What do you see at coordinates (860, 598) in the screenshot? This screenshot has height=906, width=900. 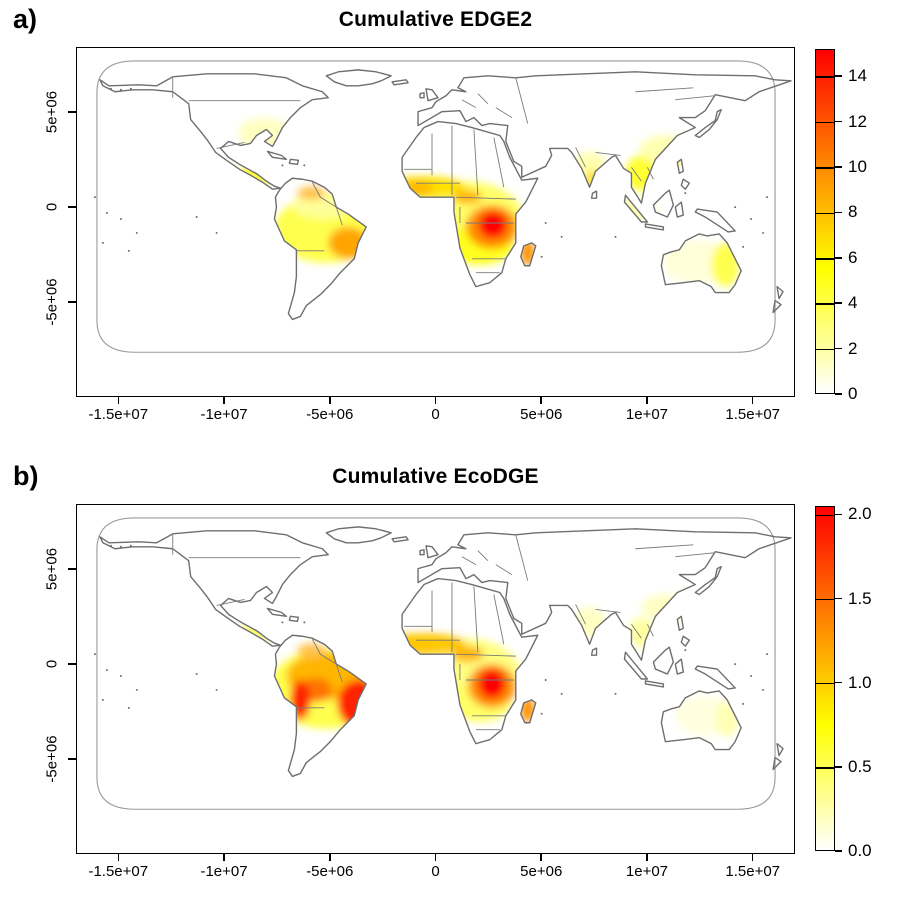 I see `colorbar-tick-label: 1.5` at bounding box center [860, 598].